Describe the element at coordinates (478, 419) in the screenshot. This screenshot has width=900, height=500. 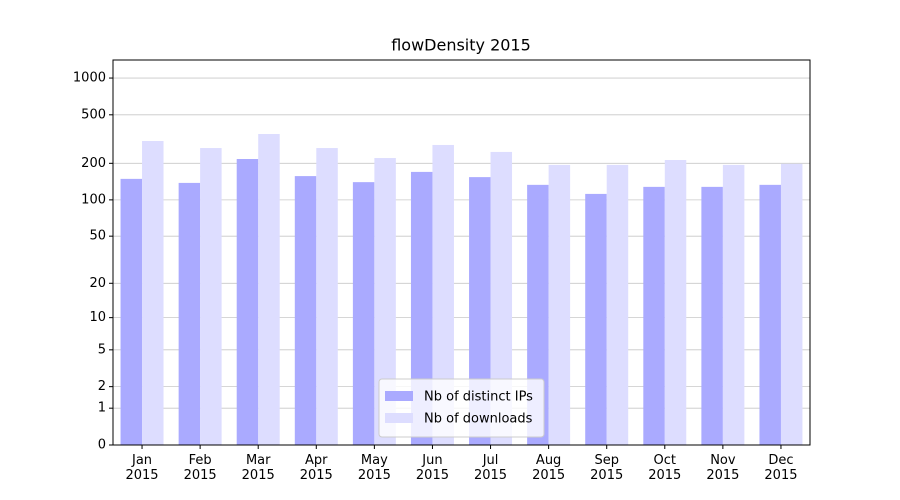
I see `legend-label: Nb of downloads` at that location.